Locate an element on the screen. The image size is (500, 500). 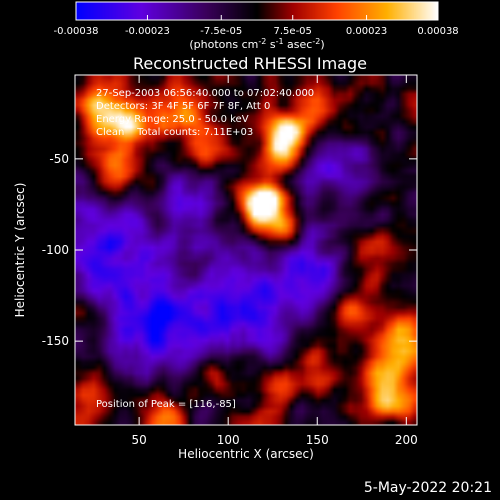
y-tick-label: -50 is located at coordinates (59, 159).